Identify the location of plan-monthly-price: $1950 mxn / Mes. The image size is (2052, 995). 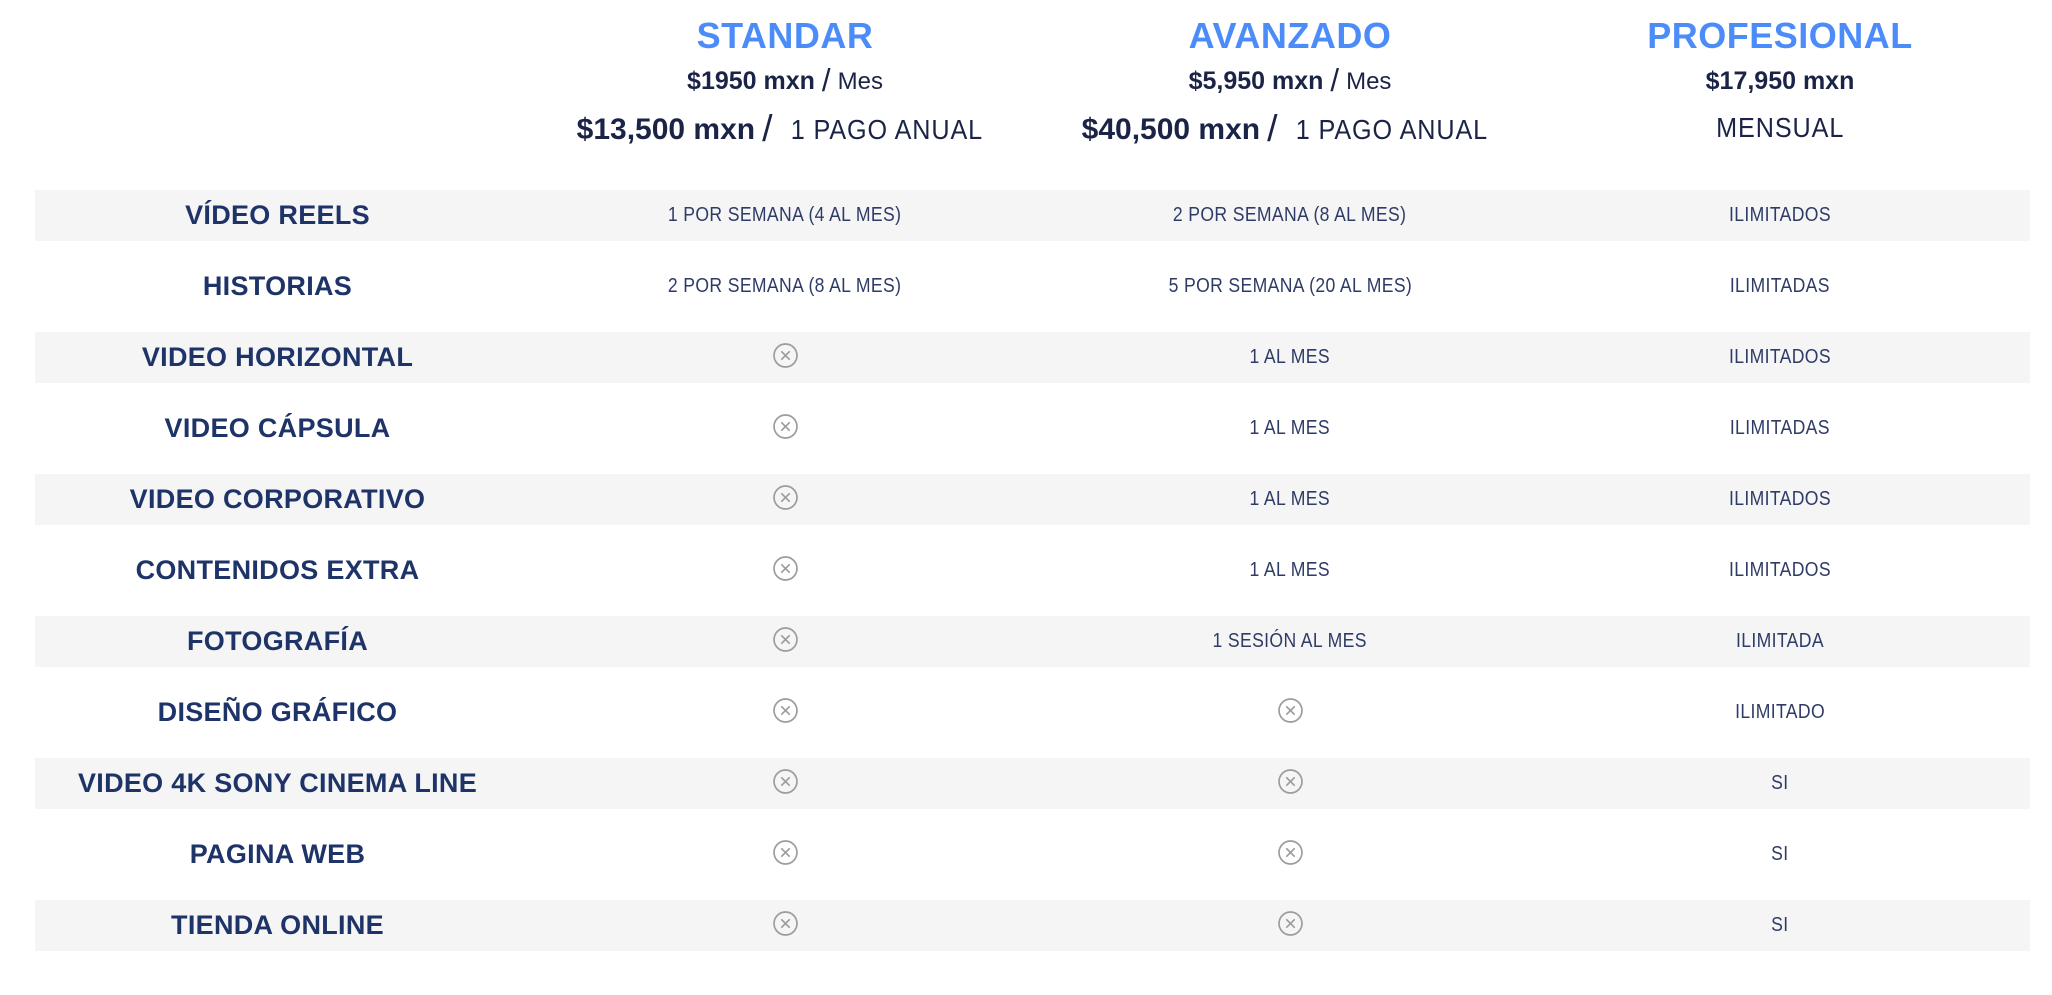
(785, 80).